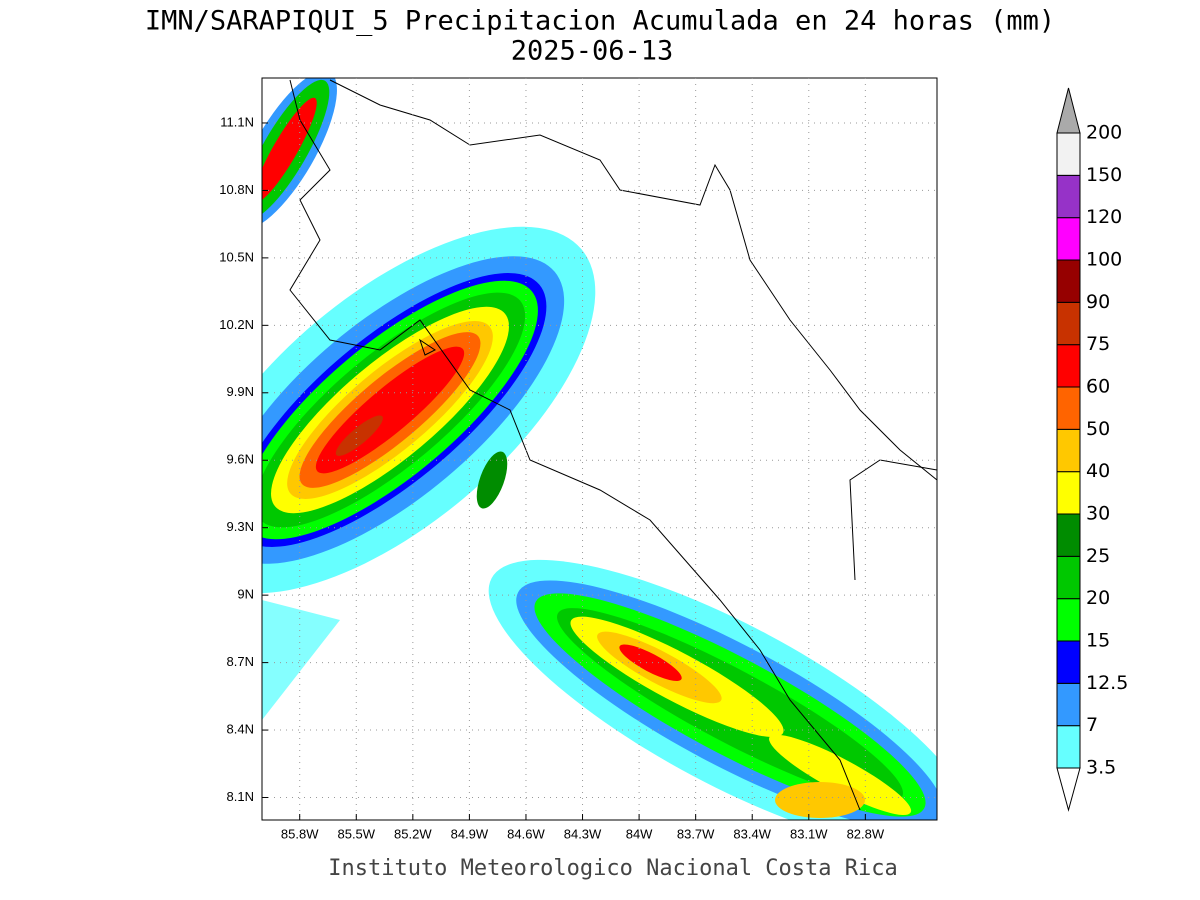 Image resolution: width=1200 pixels, height=900 pixels. What do you see at coordinates (752, 833) in the screenshot?
I see `lon-tick-label: 83.4W` at bounding box center [752, 833].